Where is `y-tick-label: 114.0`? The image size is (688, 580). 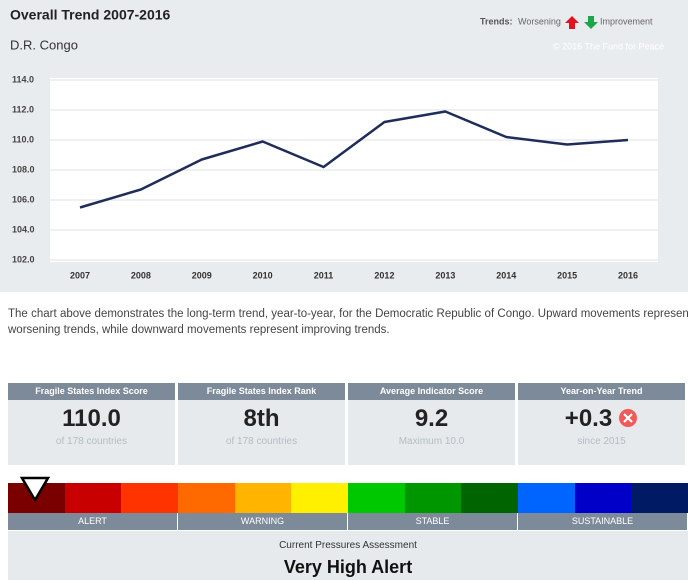 y-tick-label: 114.0 is located at coordinates (23, 79).